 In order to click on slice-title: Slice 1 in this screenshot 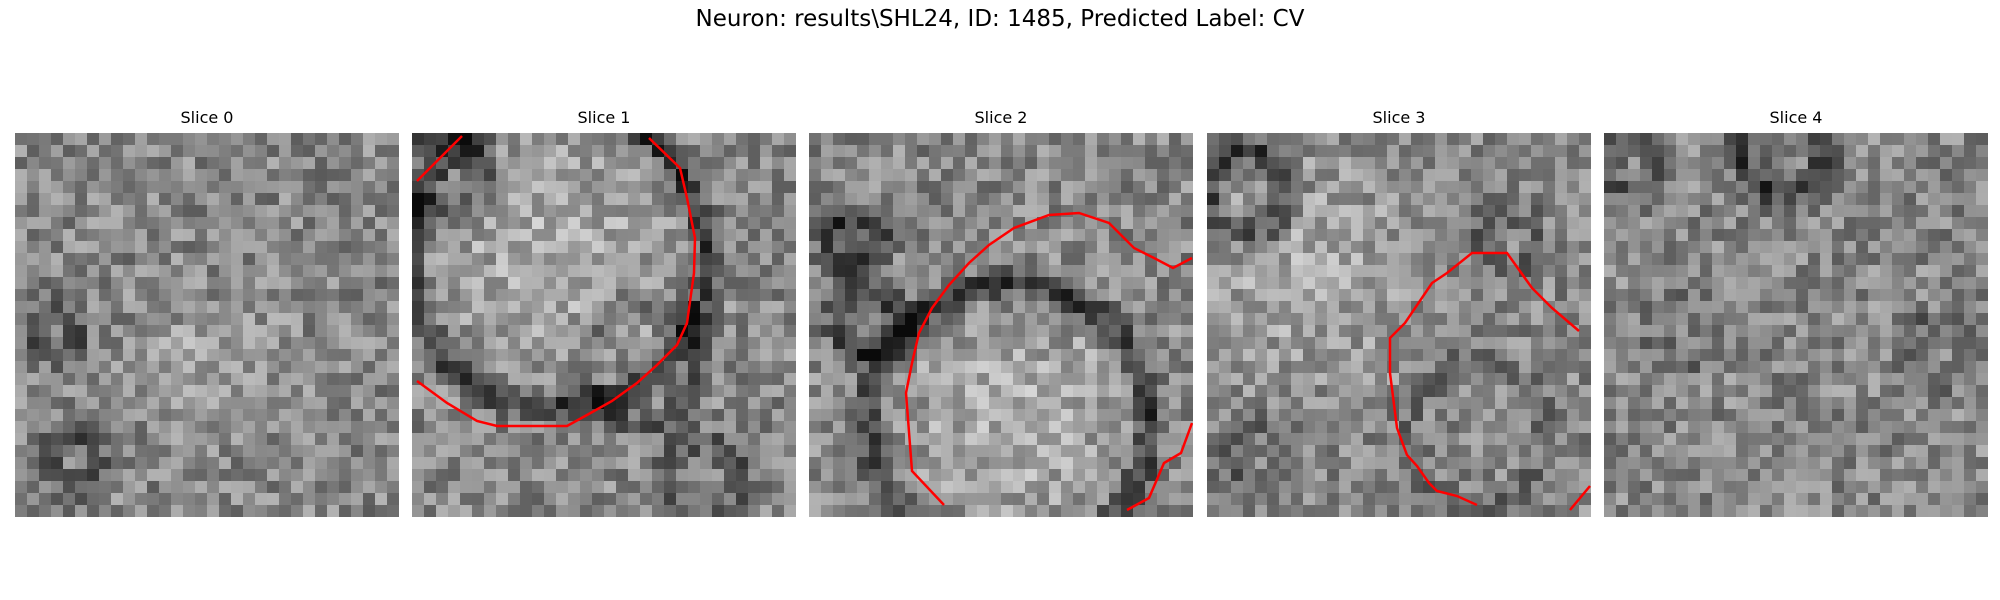, I will do `click(604, 117)`.